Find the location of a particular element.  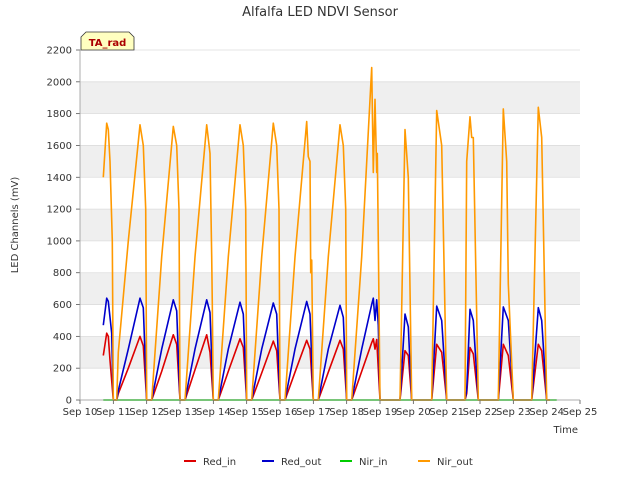

legend-item-red-in: Red_in is located at coordinates (210, 462).